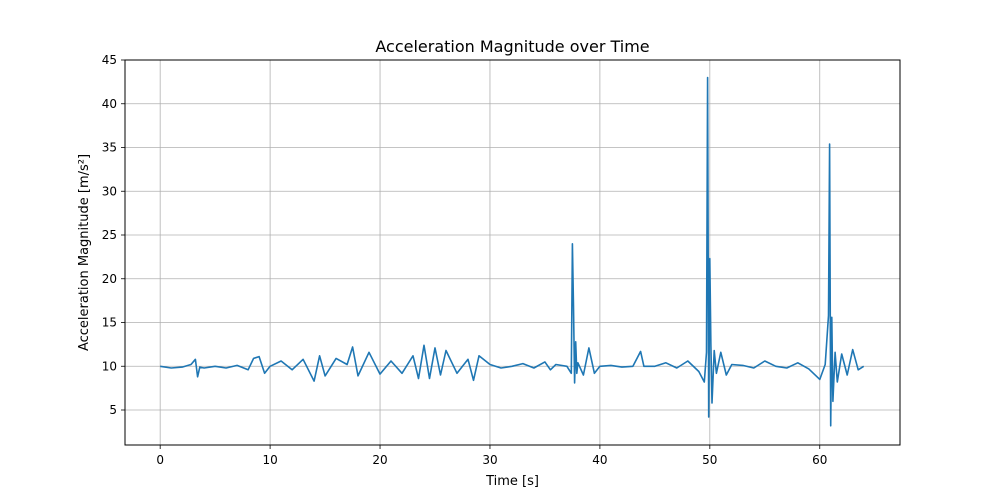  Describe the element at coordinates (379, 460) in the screenshot. I see `x-tick-label: 20` at that location.